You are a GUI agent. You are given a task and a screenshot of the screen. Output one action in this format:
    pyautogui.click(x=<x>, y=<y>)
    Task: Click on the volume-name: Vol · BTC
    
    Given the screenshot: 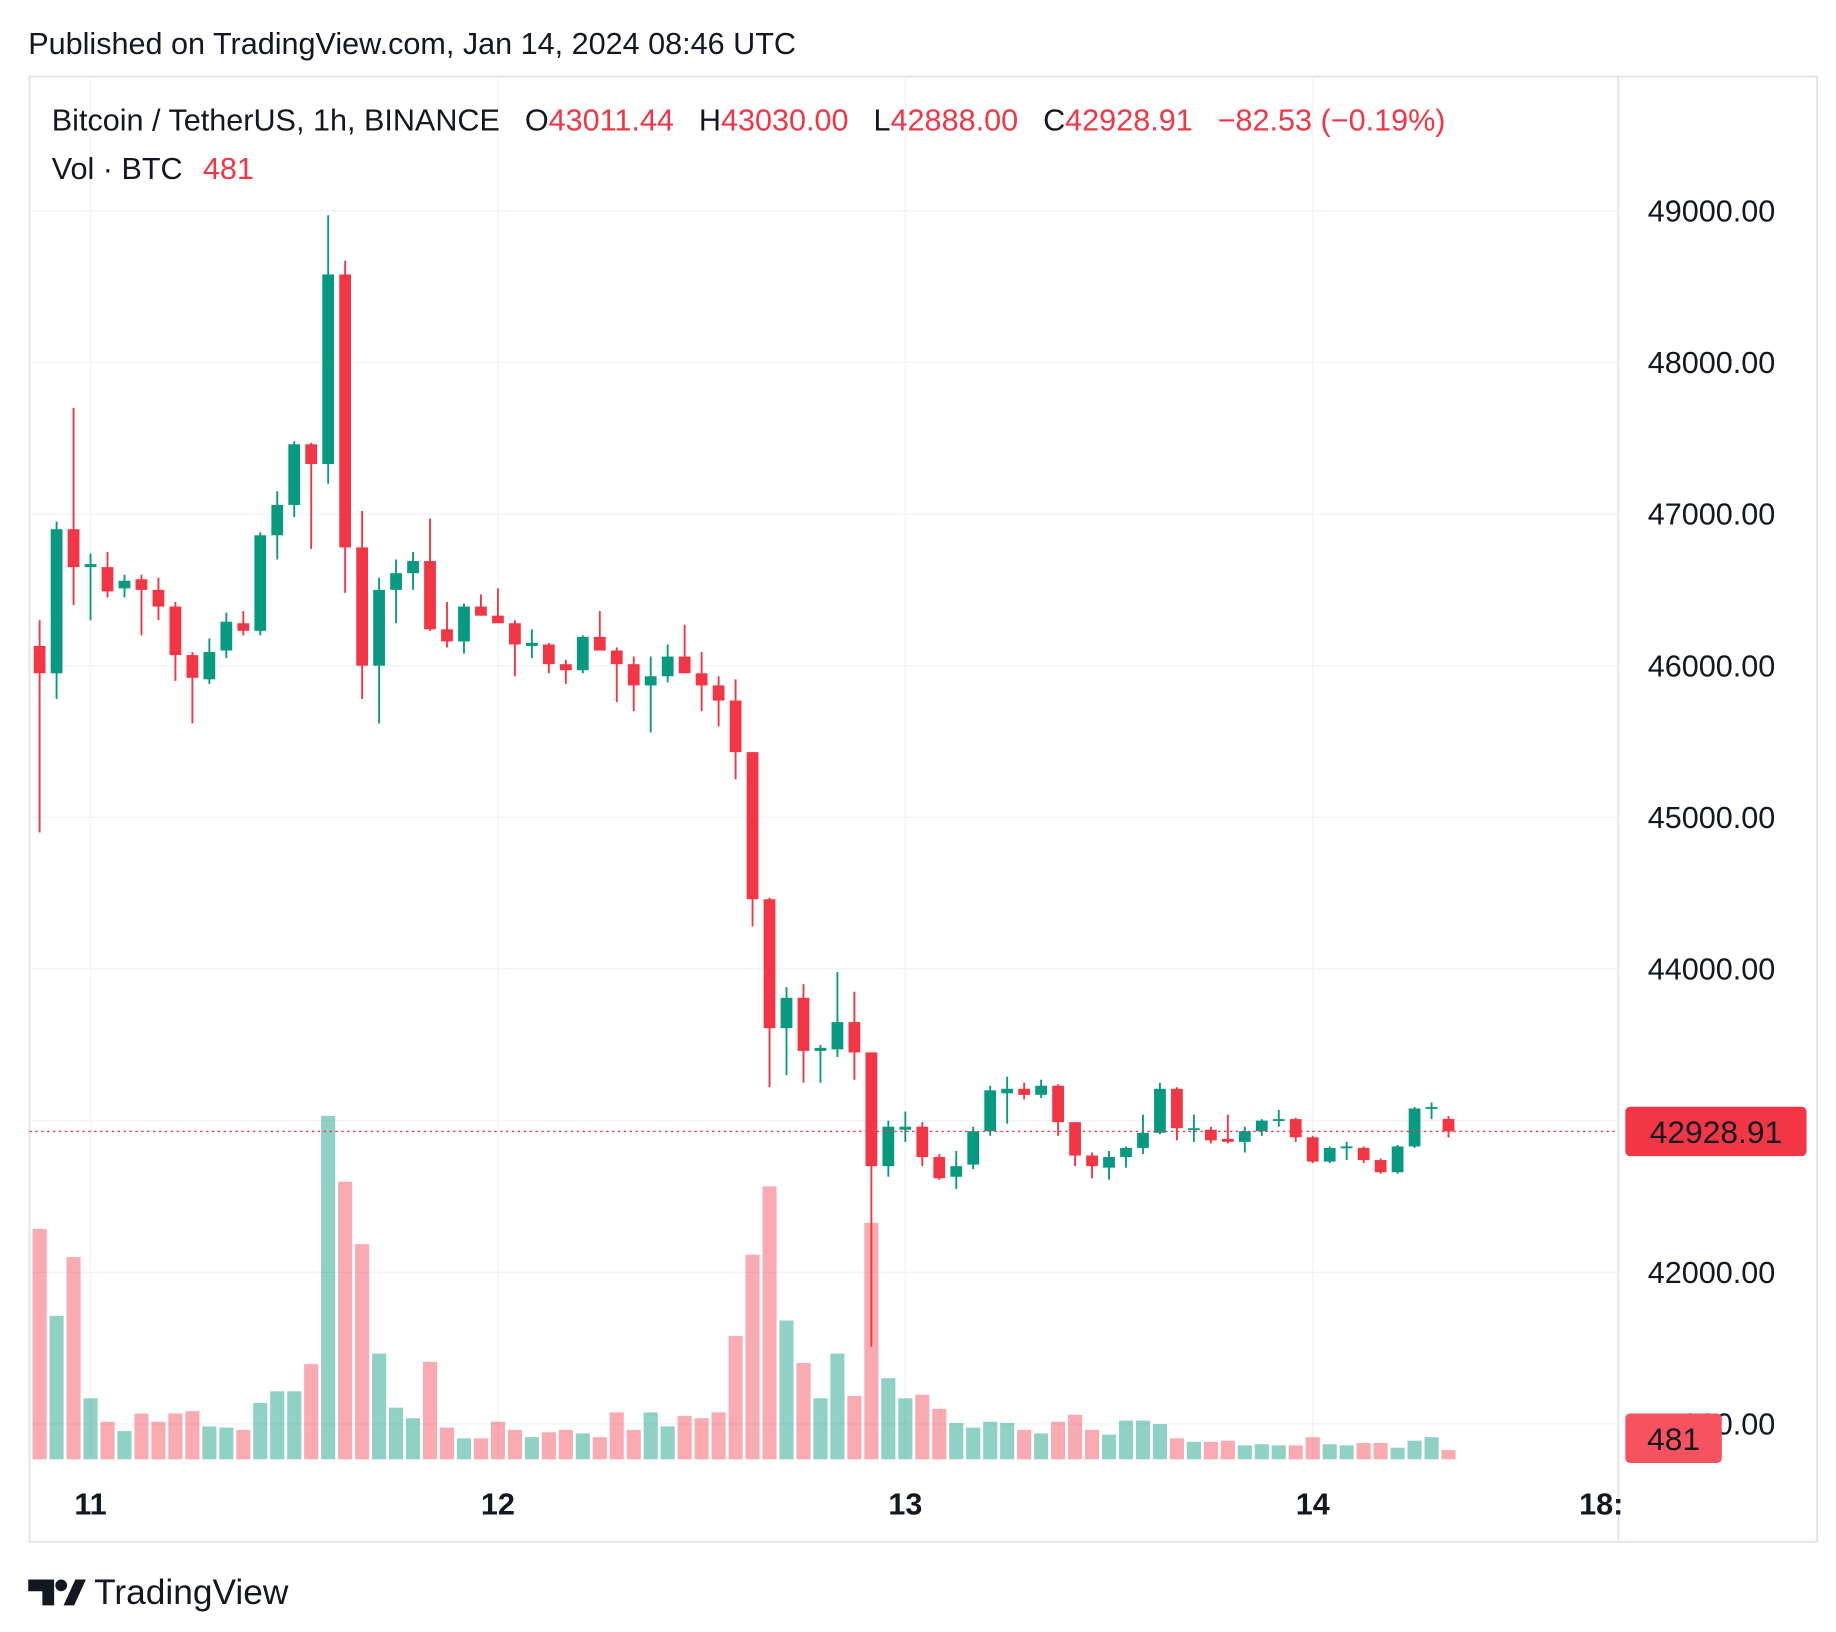 What is the action you would take?
    pyautogui.click(x=117, y=169)
    